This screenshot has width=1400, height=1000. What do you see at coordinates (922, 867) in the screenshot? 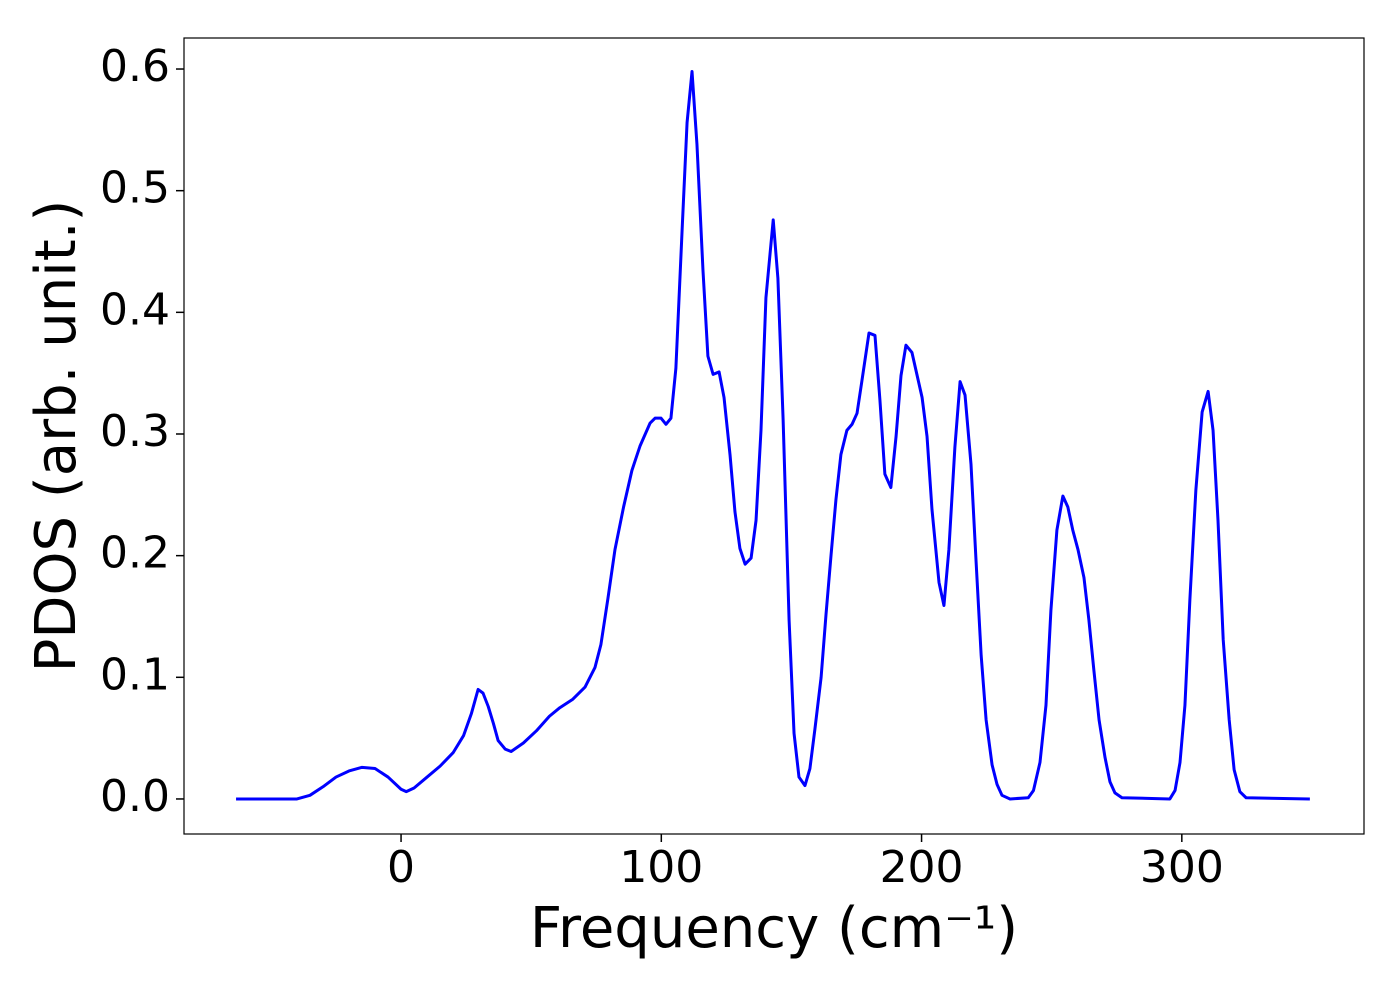
I see `x-tick-label: 200` at bounding box center [922, 867].